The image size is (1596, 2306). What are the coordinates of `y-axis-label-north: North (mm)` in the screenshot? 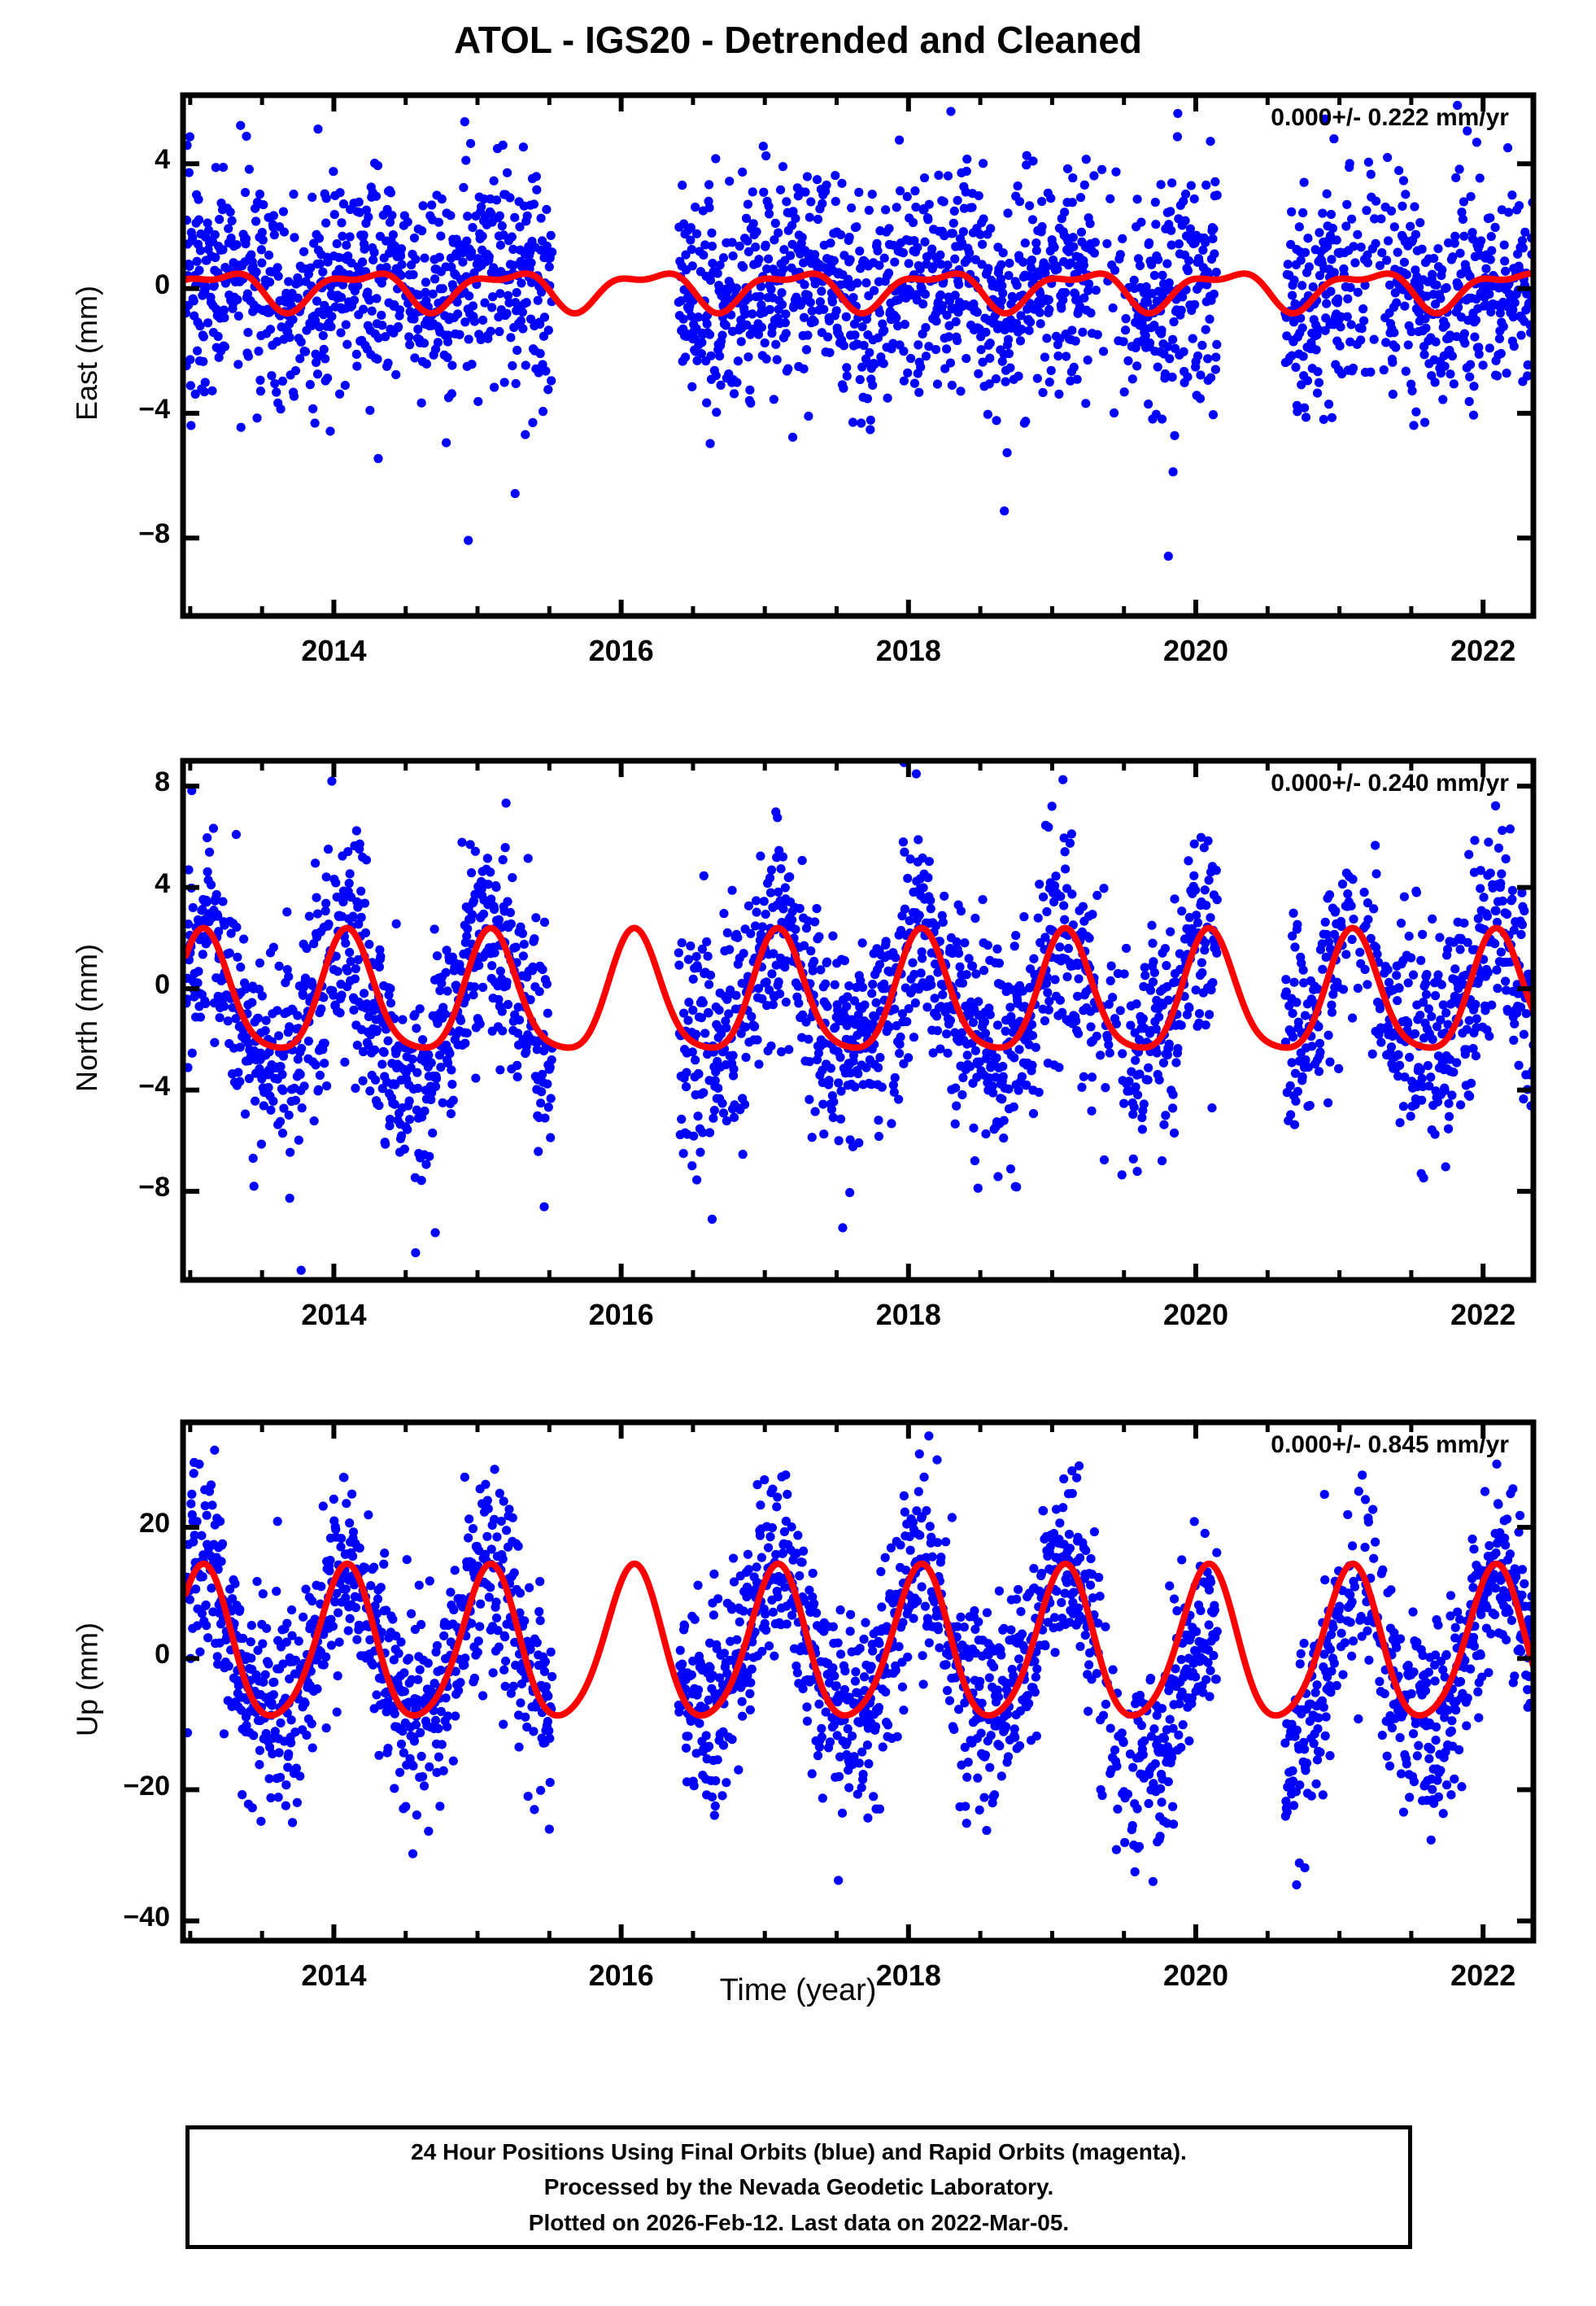 It's located at (86, 1018).